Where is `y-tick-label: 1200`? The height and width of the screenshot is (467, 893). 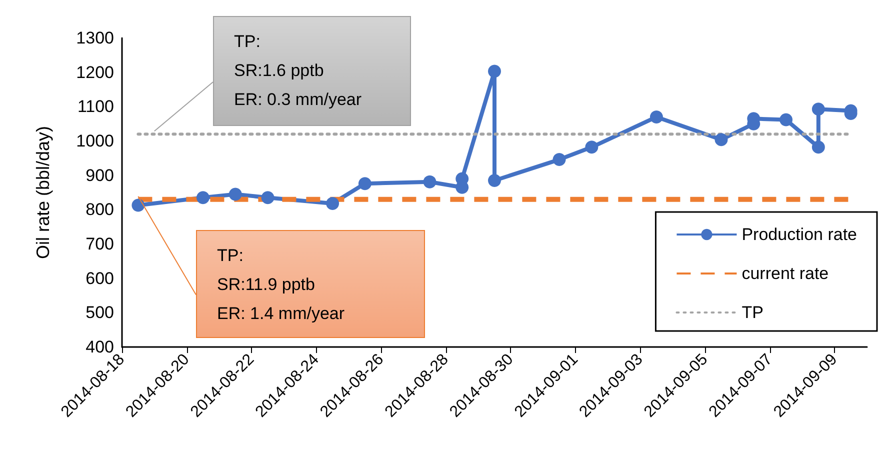
y-tick-label: 1200 is located at coordinates (95, 72).